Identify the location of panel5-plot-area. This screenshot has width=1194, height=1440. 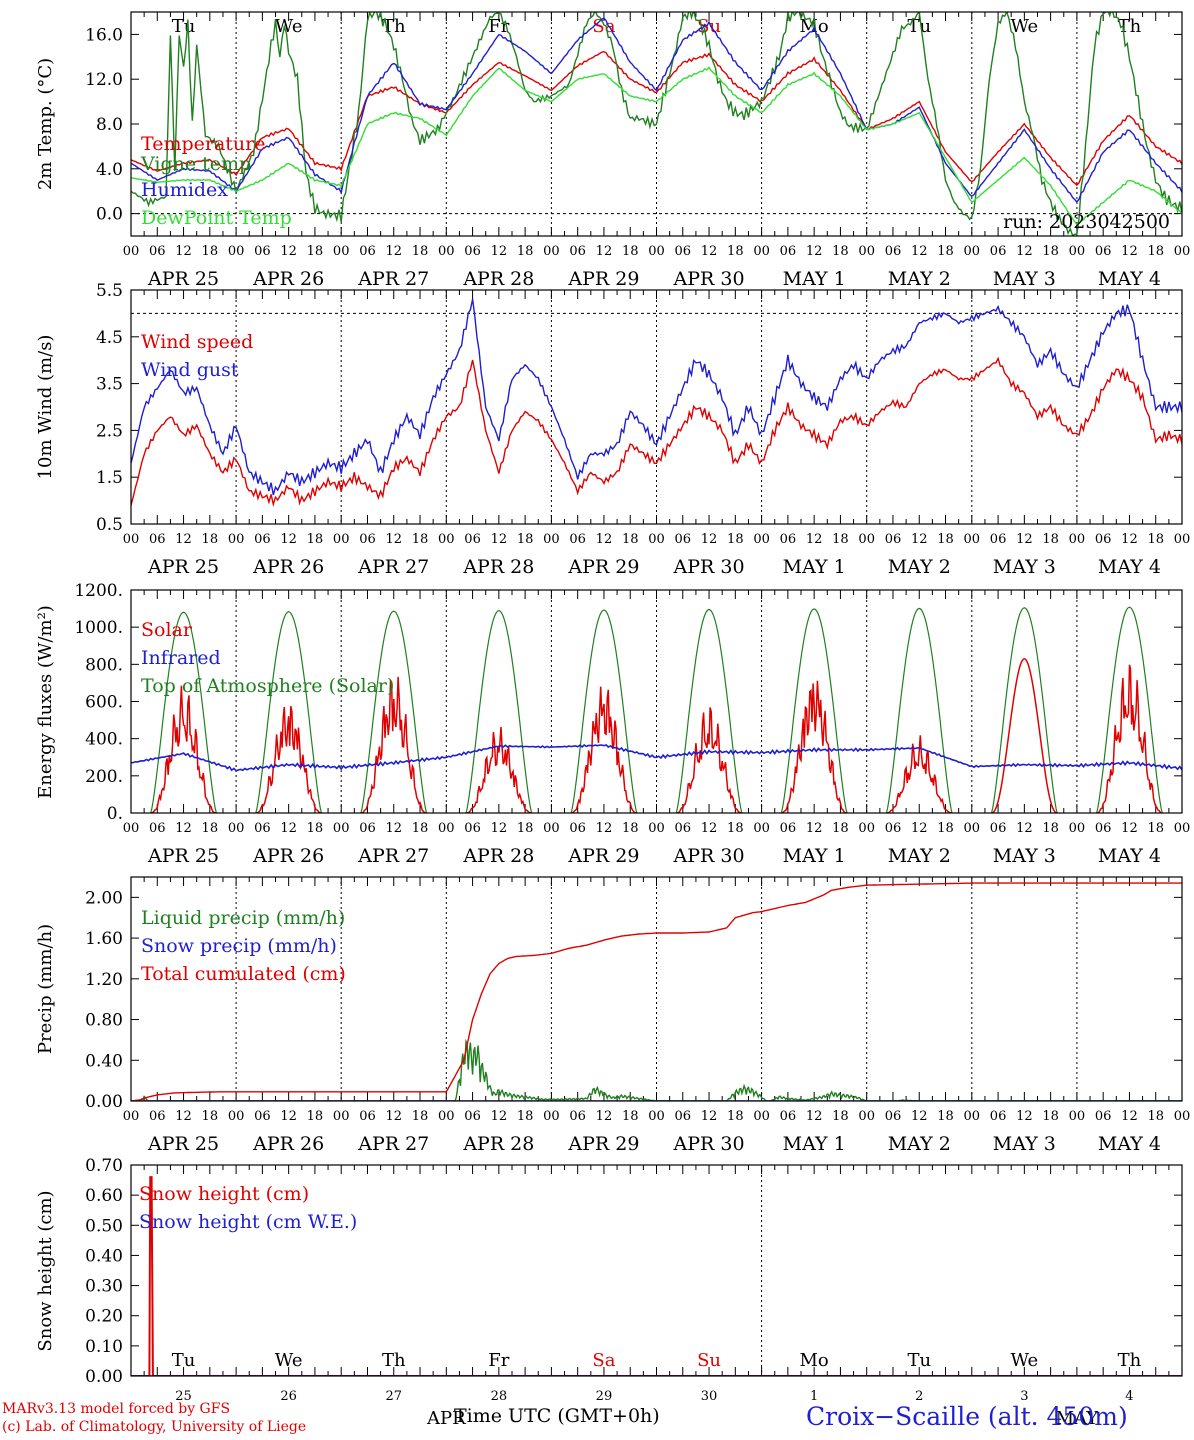
(656, 1276).